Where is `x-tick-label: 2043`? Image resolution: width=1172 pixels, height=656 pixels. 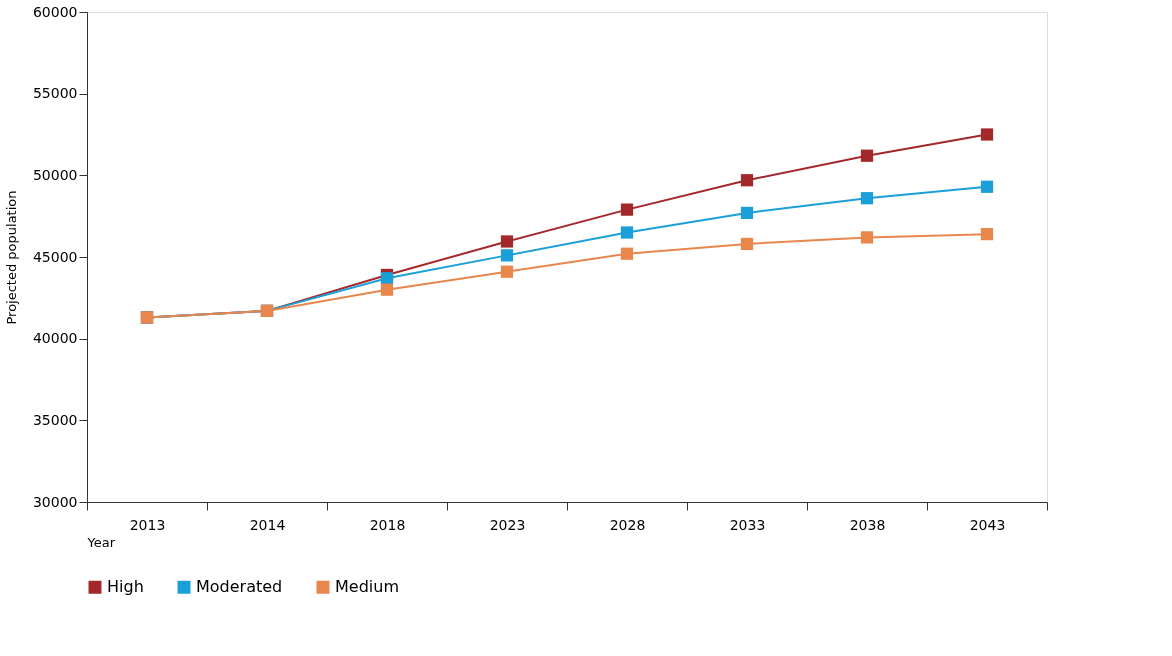 x-tick-label: 2043 is located at coordinates (987, 524).